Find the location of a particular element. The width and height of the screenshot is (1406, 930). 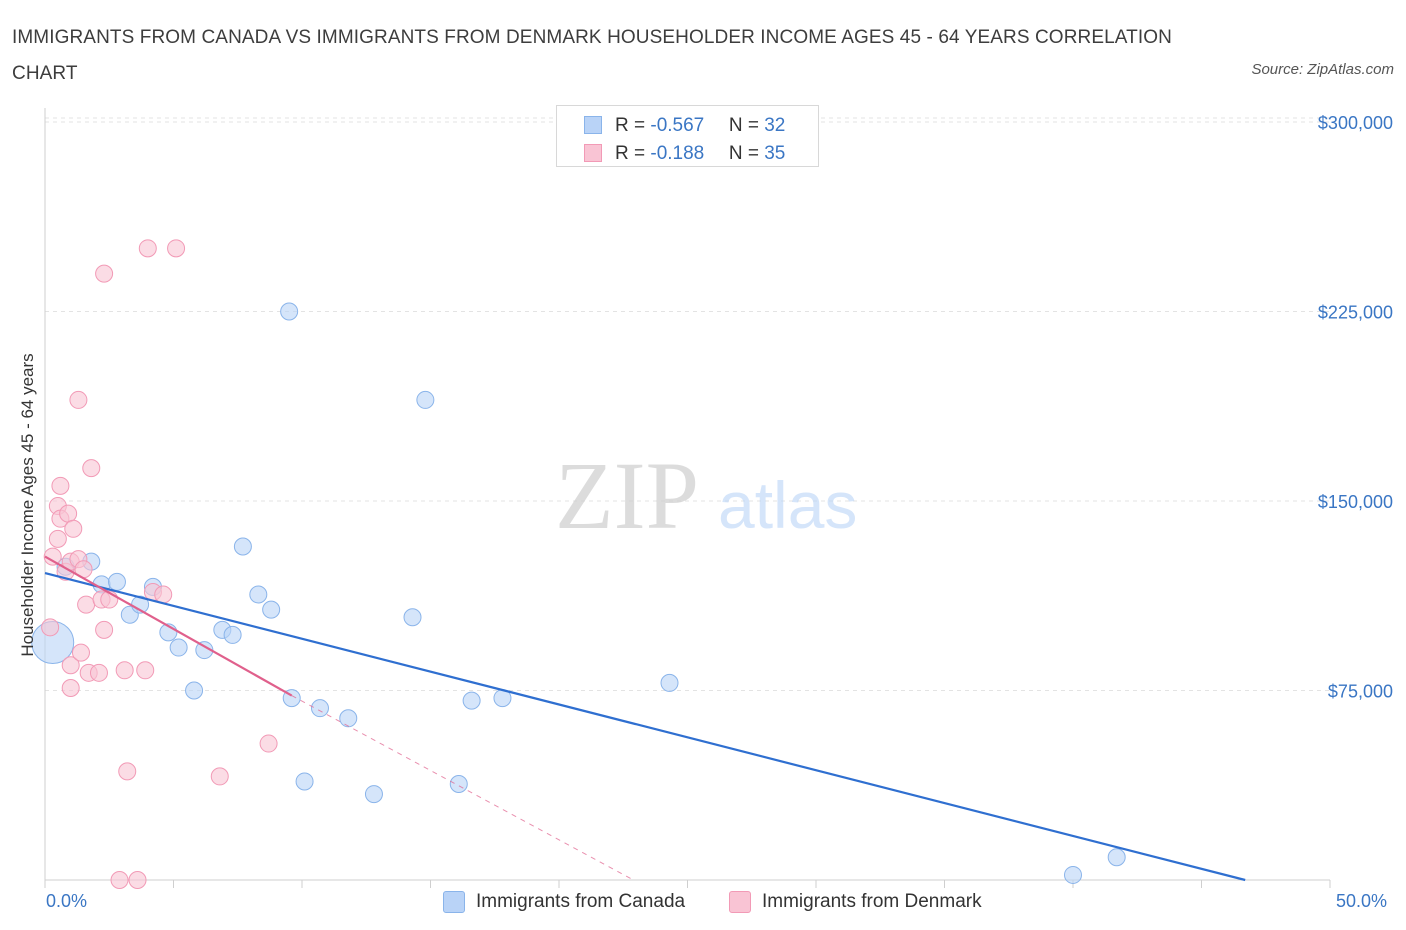

stats-box: R = -0.567 N = 32 R = -0.188 N = 35 is located at coordinates (687, 136).